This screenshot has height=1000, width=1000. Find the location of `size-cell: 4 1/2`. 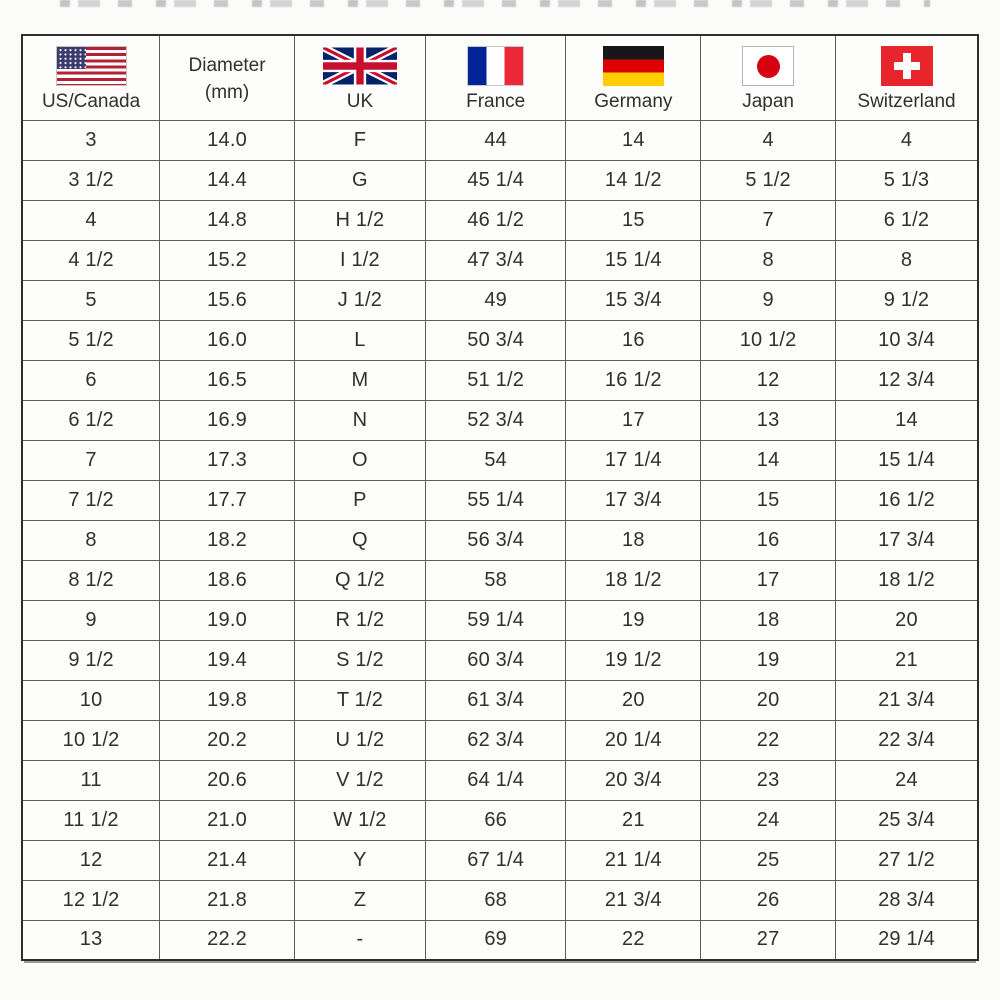

size-cell: 4 1/2 is located at coordinates (91, 260).